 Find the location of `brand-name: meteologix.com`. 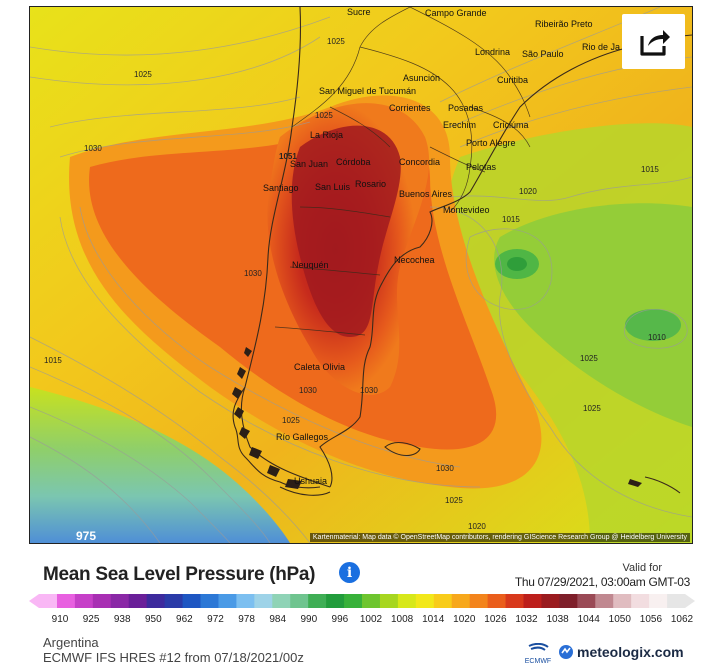

brand-name: meteologix.com is located at coordinates (630, 652).